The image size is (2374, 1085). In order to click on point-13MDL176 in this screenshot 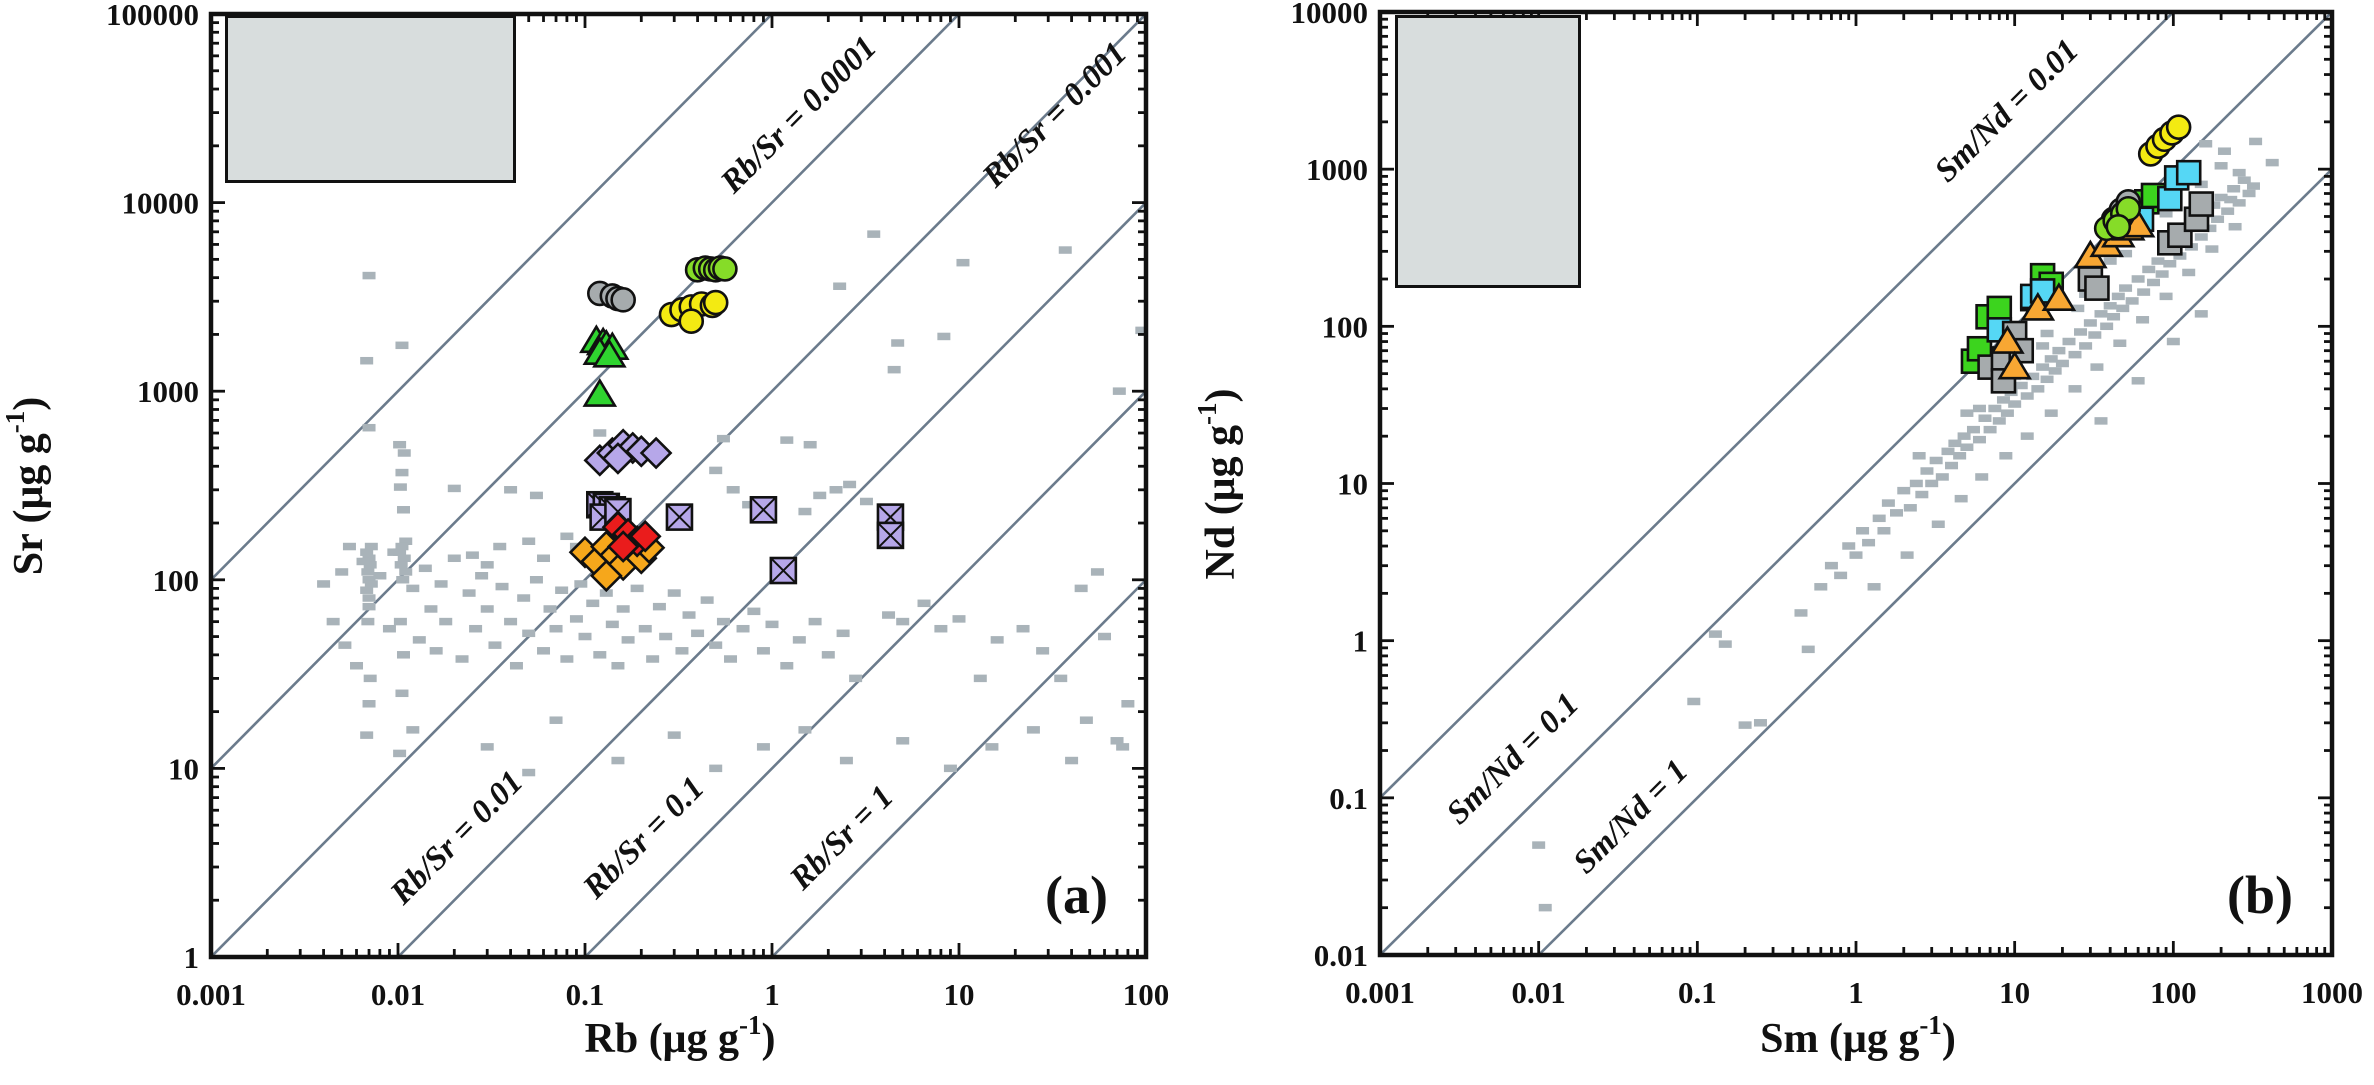, I will do `click(2014, 365)`.